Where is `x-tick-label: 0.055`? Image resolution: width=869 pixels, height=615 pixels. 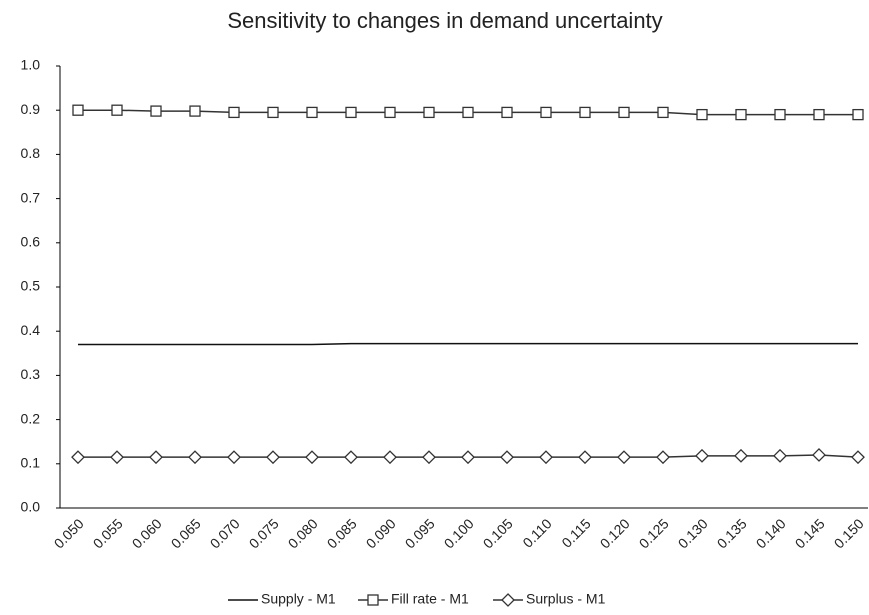 x-tick-label: 0.055 is located at coordinates (108, 533).